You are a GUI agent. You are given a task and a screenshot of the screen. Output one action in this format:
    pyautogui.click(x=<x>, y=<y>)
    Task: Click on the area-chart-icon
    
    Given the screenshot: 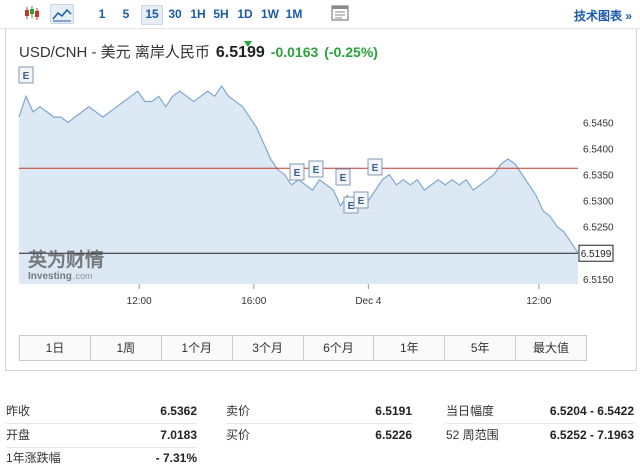 What is the action you would take?
    pyautogui.click(x=62, y=14)
    